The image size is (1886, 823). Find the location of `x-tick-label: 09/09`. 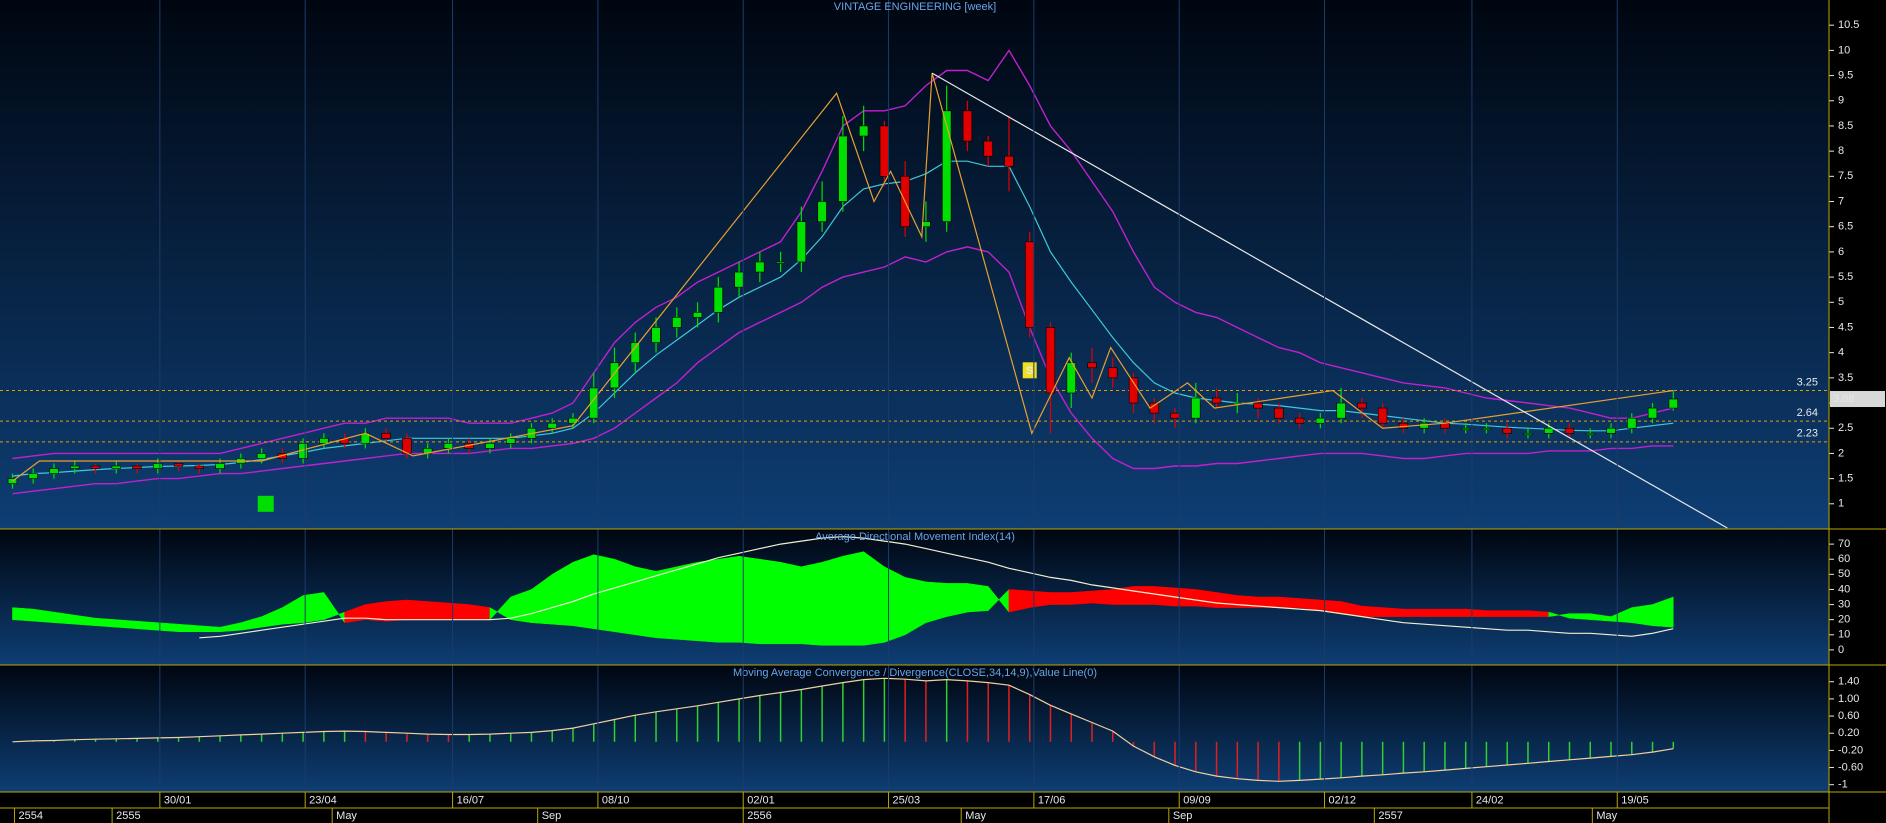

x-tick-label: 09/09 is located at coordinates (1197, 800).